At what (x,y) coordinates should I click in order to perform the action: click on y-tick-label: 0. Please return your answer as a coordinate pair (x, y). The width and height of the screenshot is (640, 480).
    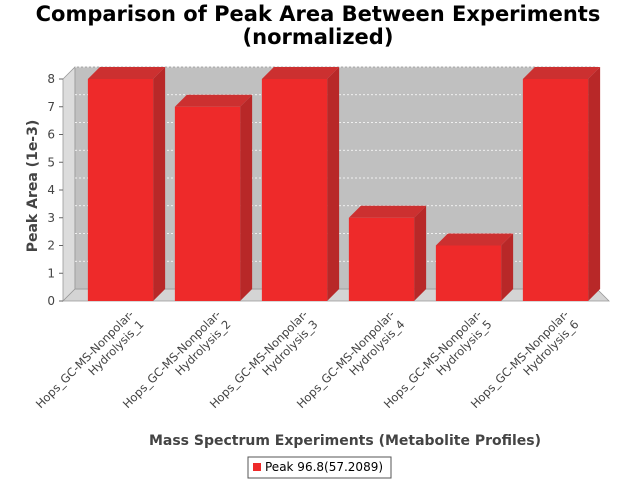
    Looking at the image, I should click on (51, 301).